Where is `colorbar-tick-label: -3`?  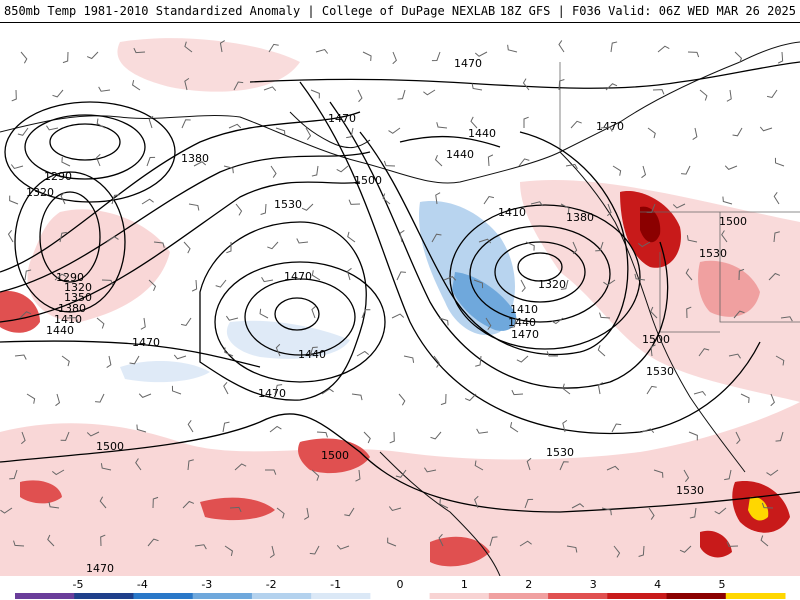 colorbar-tick-label: -3 is located at coordinates (206, 584).